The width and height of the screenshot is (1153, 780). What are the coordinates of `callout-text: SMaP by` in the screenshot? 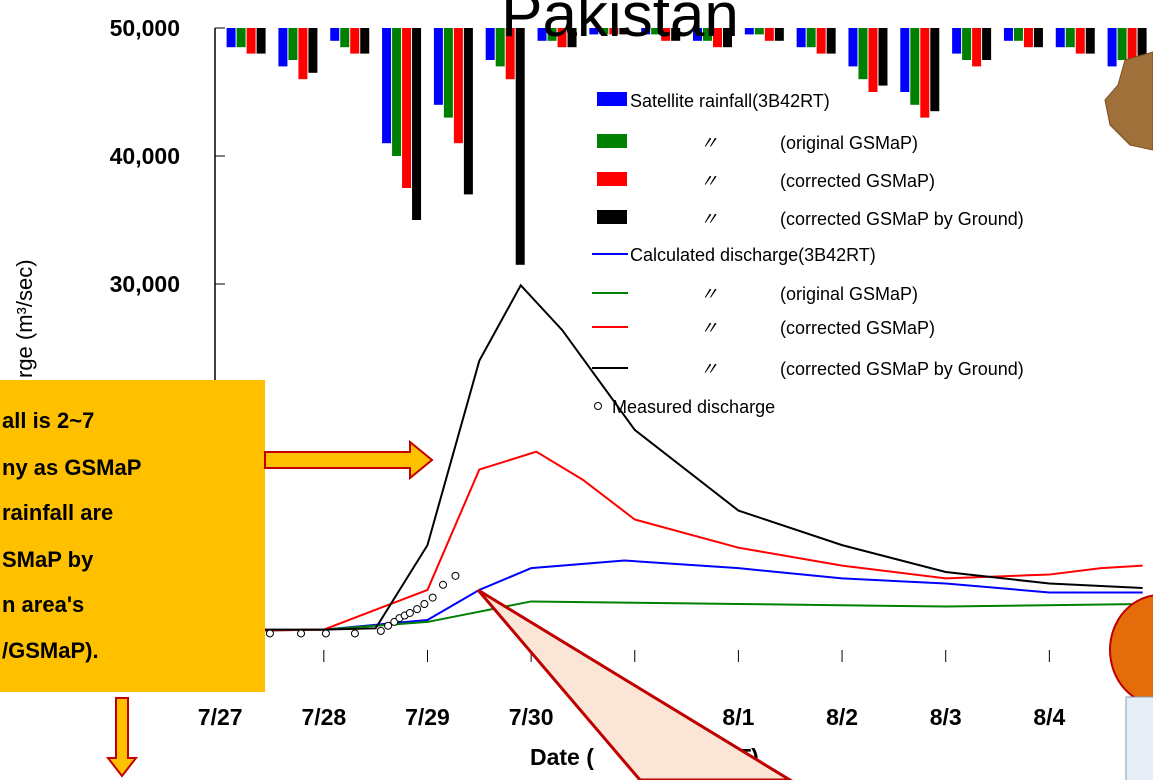 It's located at (48, 559).